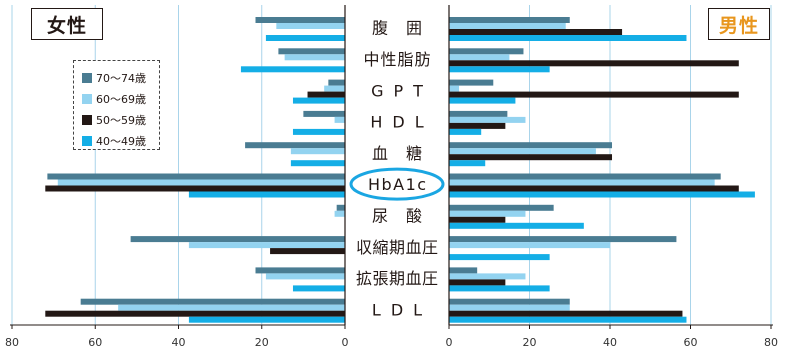  What do you see at coordinates (397, 59) in the screenshot?
I see `category-label: 中性脂肪` at bounding box center [397, 59].